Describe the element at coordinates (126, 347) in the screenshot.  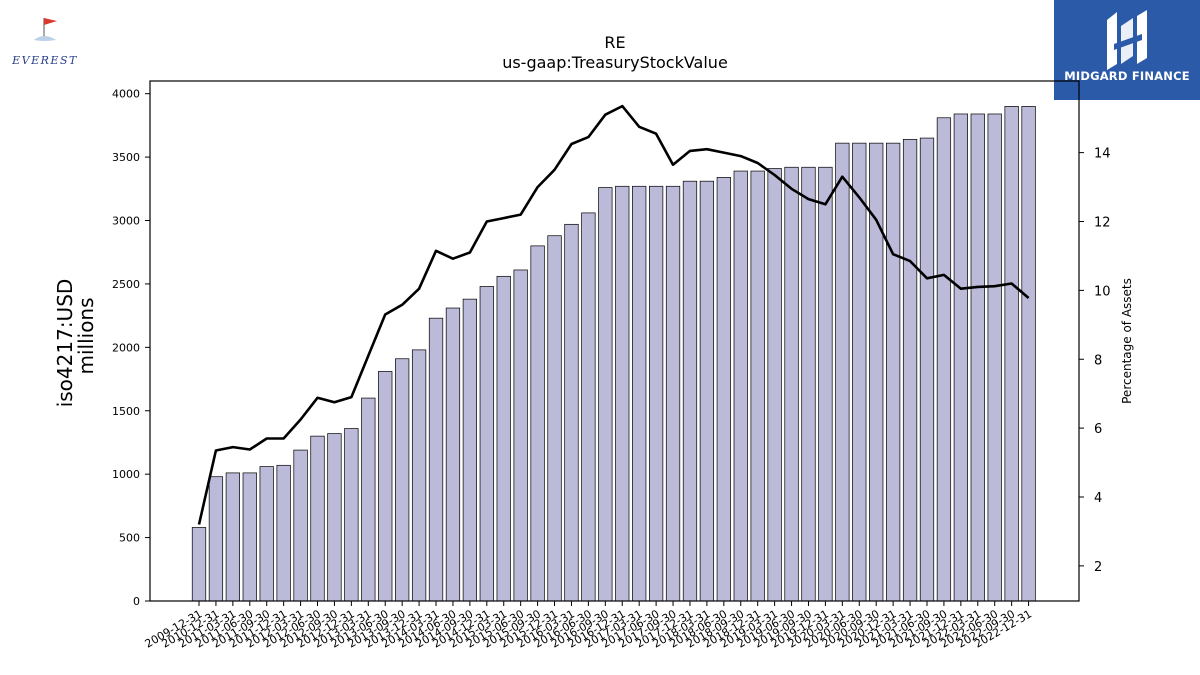
I see `y-tick-label: 2000` at that location.